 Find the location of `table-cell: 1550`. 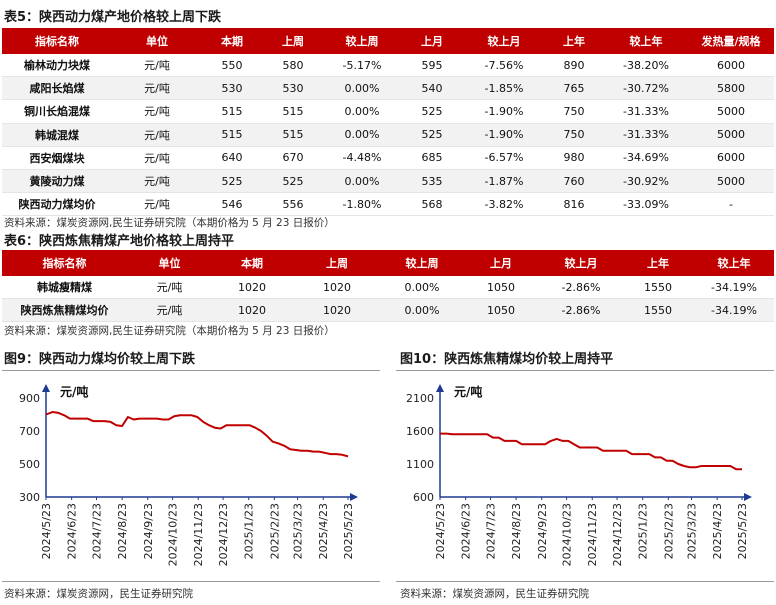

table-cell: 1550 is located at coordinates (658, 287).